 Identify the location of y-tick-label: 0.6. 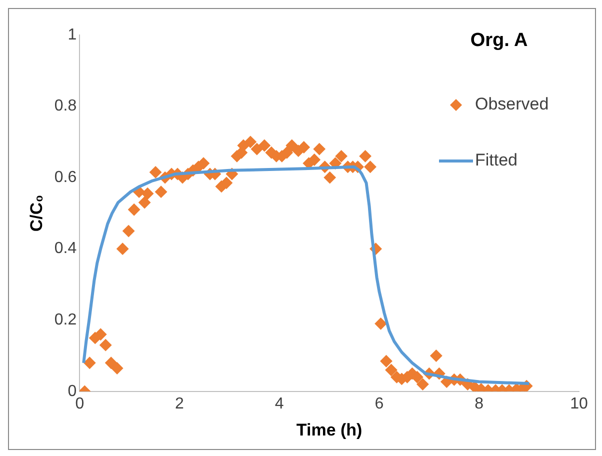
(65, 177).